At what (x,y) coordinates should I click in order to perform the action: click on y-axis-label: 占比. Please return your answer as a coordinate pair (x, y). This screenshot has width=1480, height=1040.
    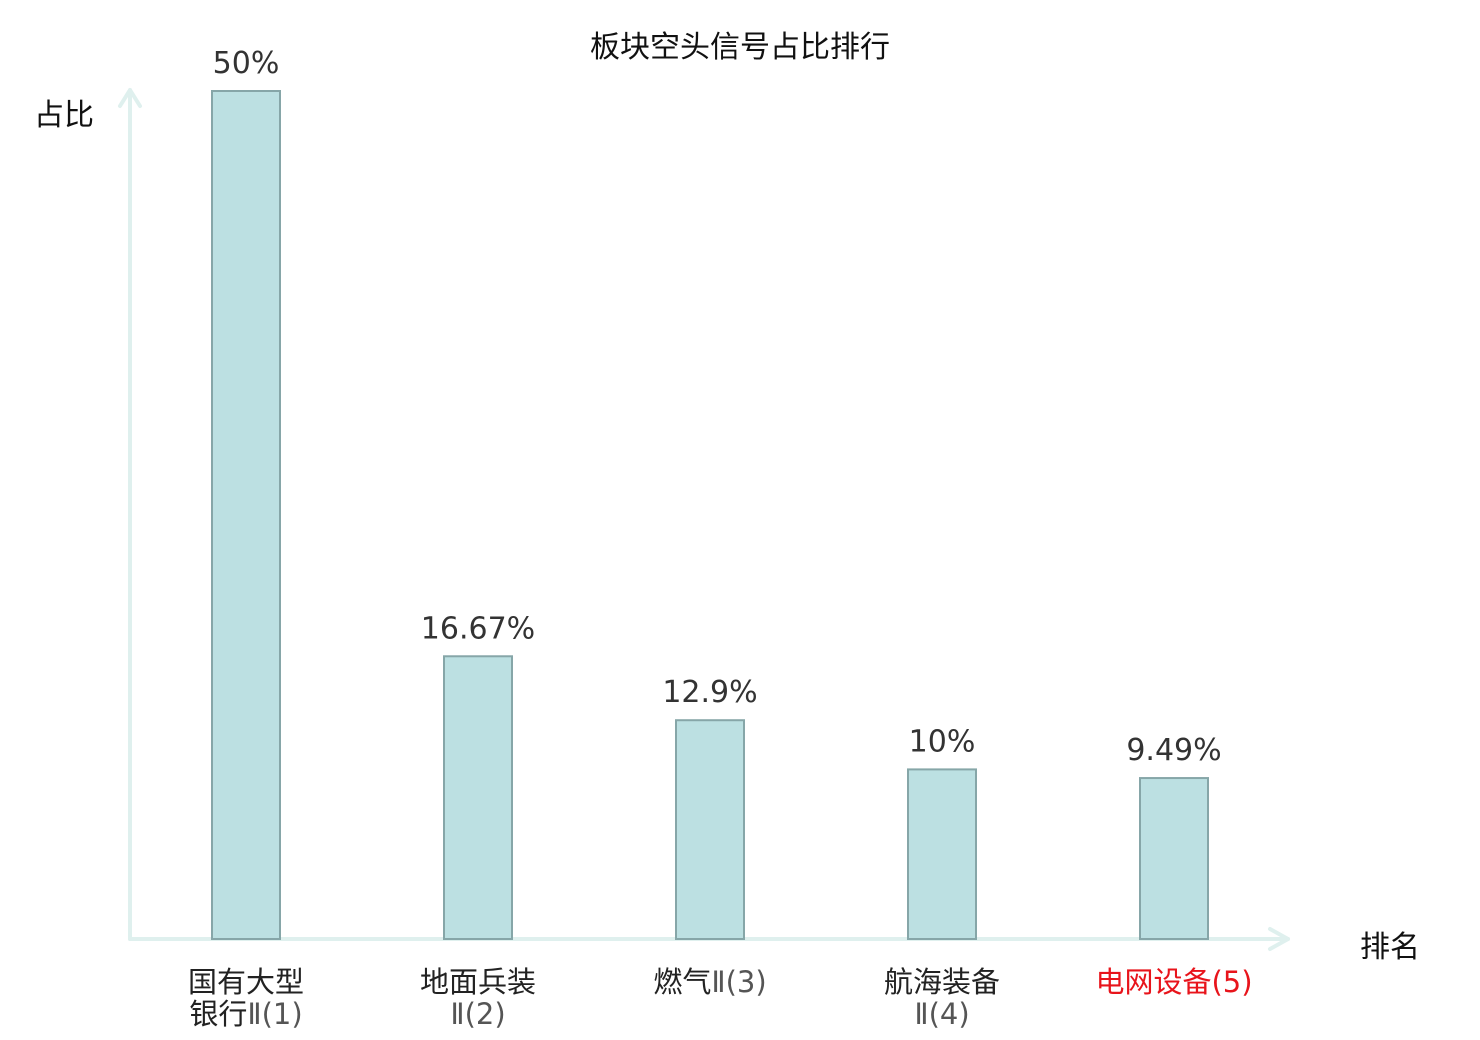
    Looking at the image, I should click on (64, 115).